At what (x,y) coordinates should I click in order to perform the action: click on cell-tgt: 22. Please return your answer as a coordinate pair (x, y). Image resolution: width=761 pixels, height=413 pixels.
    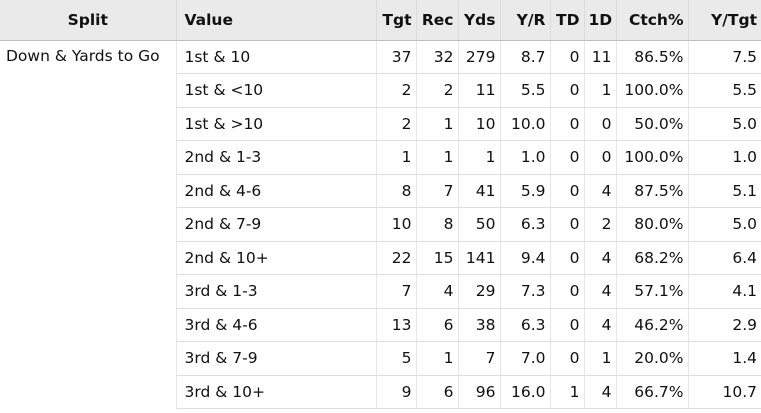
    Looking at the image, I should click on (396, 258).